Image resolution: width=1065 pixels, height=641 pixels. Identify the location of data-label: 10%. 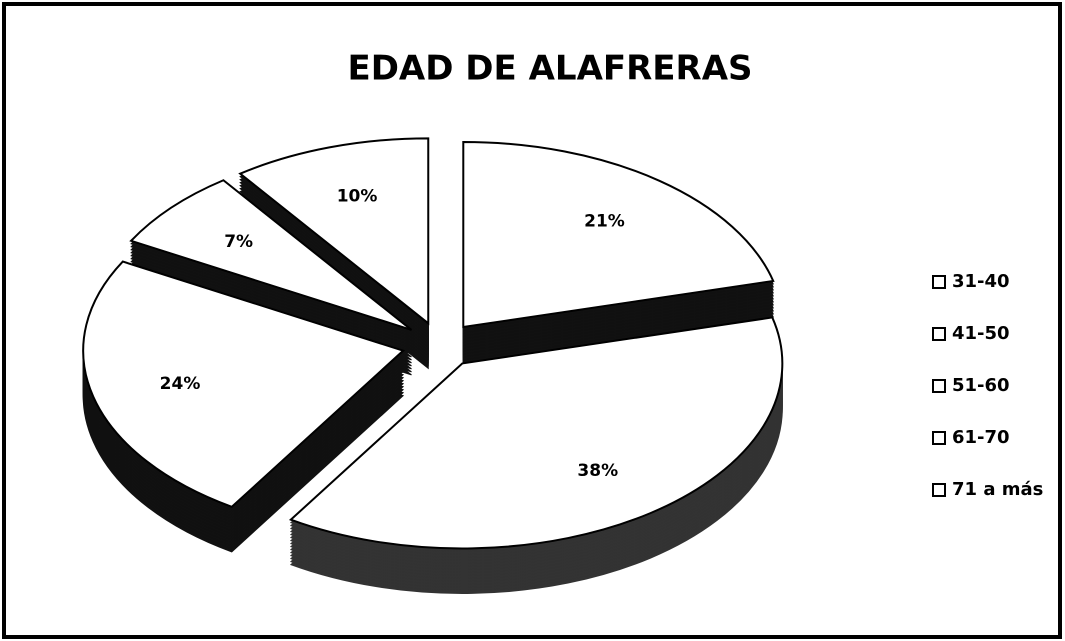
(357, 197).